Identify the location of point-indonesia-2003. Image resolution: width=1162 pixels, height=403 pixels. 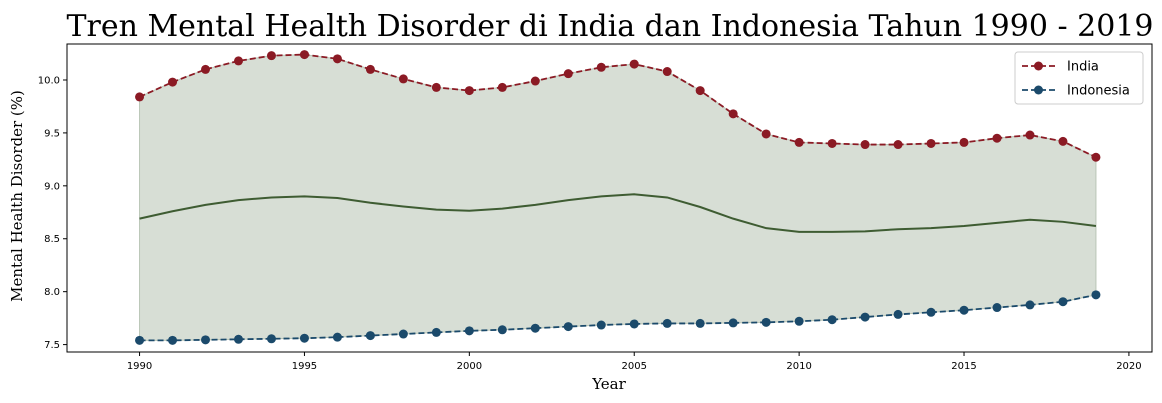
(568, 327).